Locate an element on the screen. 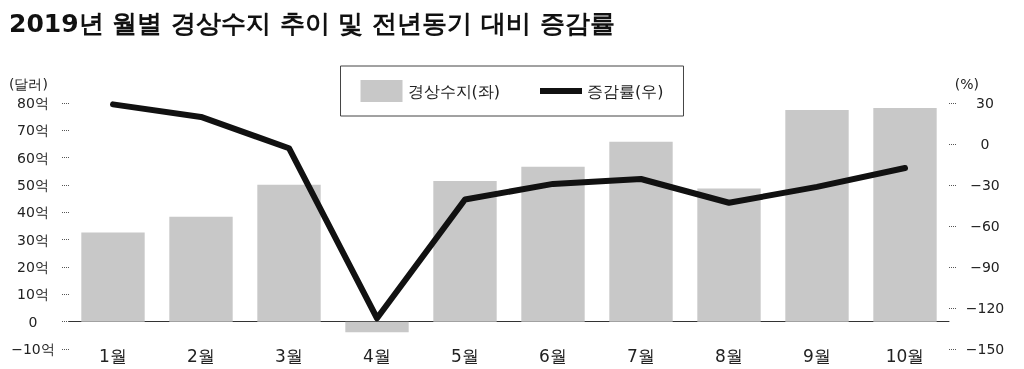 The image size is (1024, 369). x-tick-label: 10월 is located at coordinates (905, 355).